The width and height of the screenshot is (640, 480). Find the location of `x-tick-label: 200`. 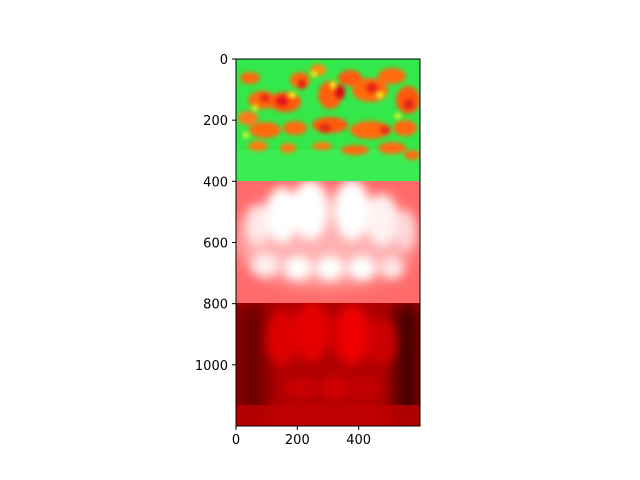

x-tick-label: 200 is located at coordinates (297, 440).